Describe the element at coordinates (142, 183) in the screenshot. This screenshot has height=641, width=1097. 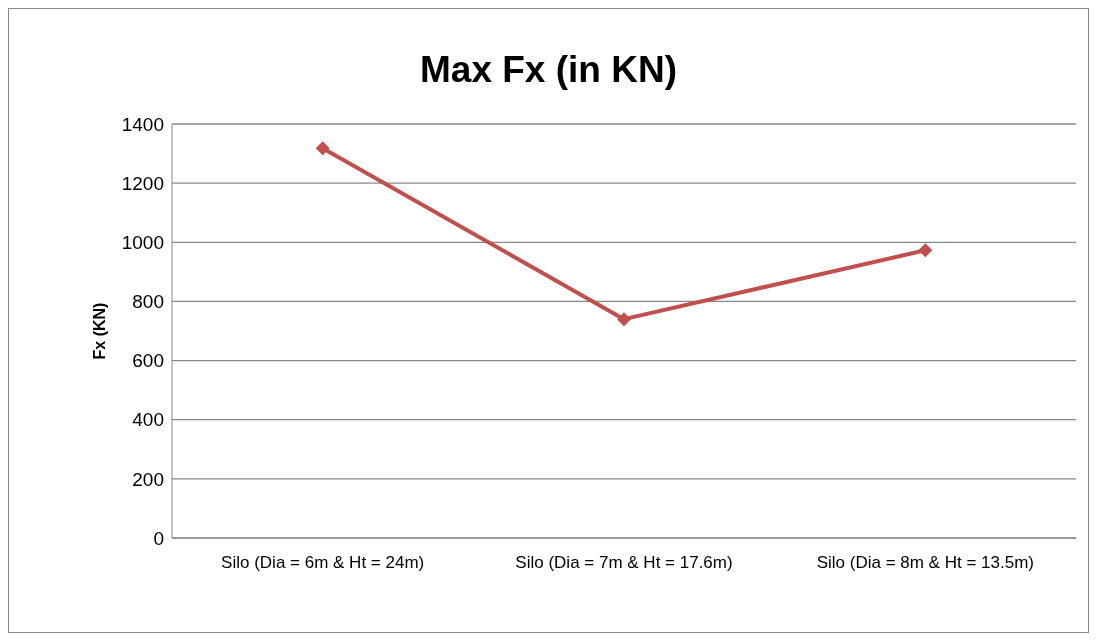
I see `y-tick-label: 1200` at that location.